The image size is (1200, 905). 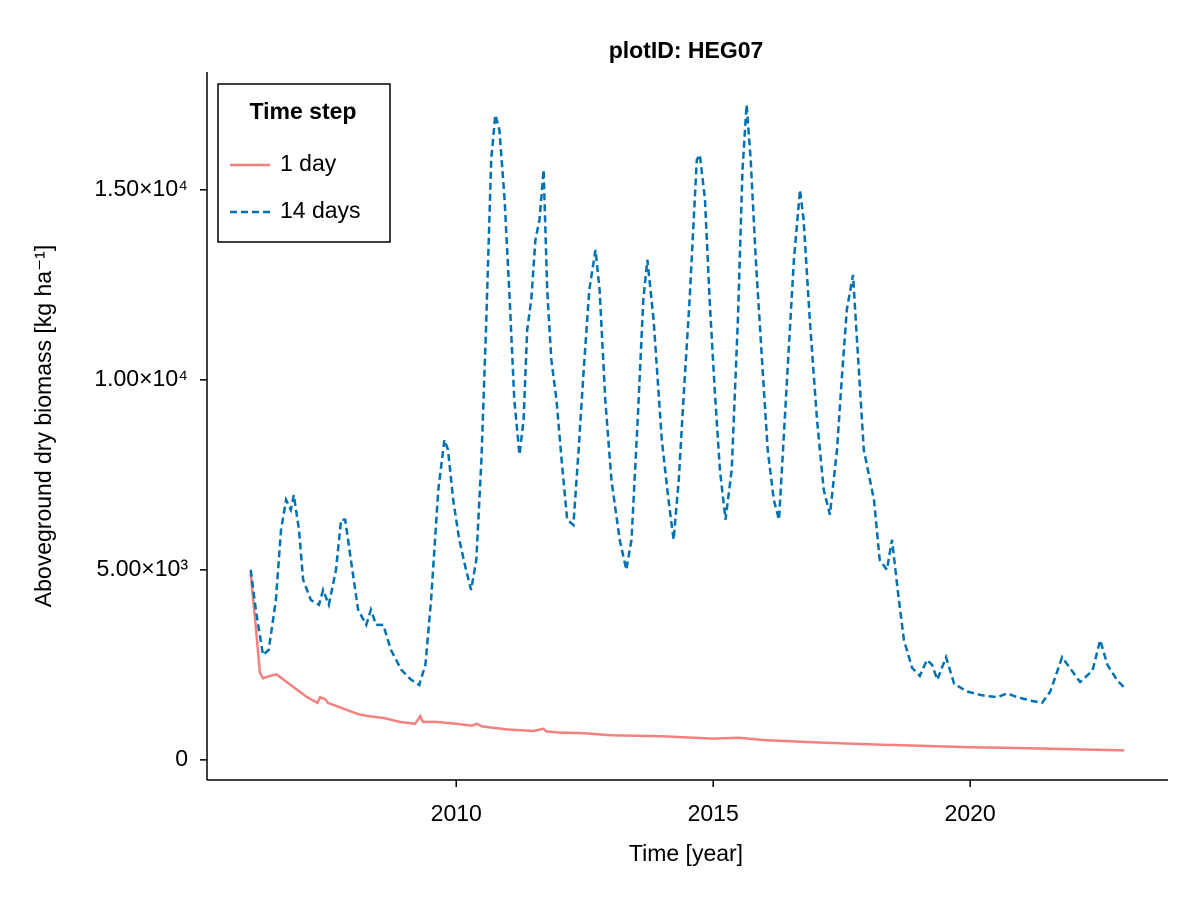 What do you see at coordinates (143, 568) in the screenshot?
I see `y-tick-label: 5.00×10³` at bounding box center [143, 568].